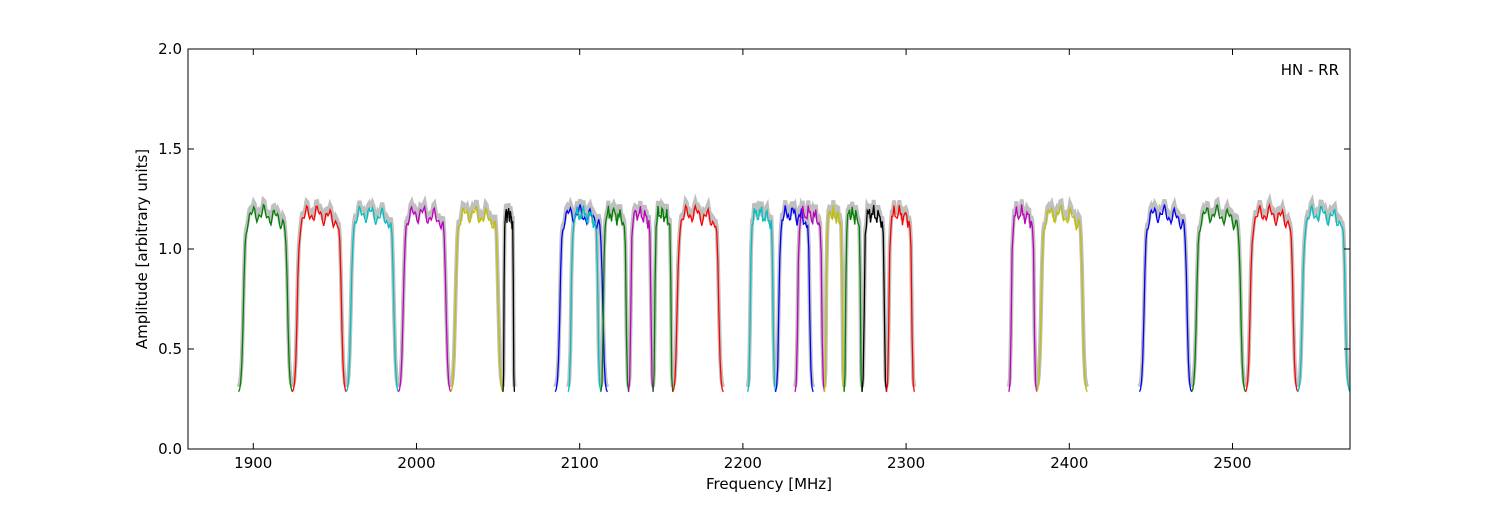 This screenshot has width=1500, height=505. Describe the element at coordinates (170, 449) in the screenshot. I see `y-tick-label: 0.0` at that location.